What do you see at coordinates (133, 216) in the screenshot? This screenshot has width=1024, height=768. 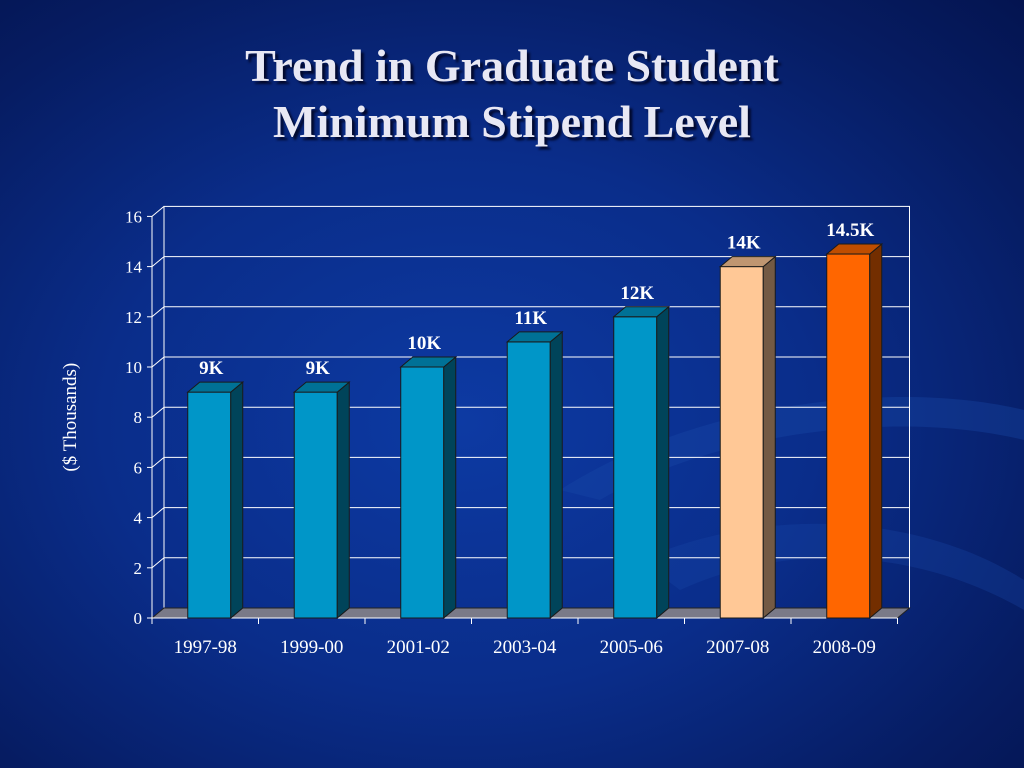 I see `y-tick-label: 16` at bounding box center [133, 216].